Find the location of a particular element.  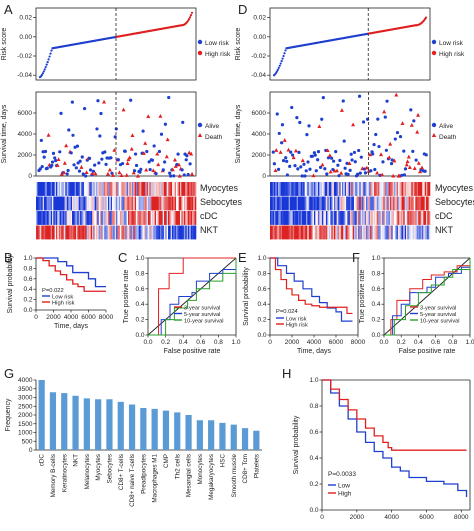

g-category-label: Platelets is located at coordinates (256, 466).